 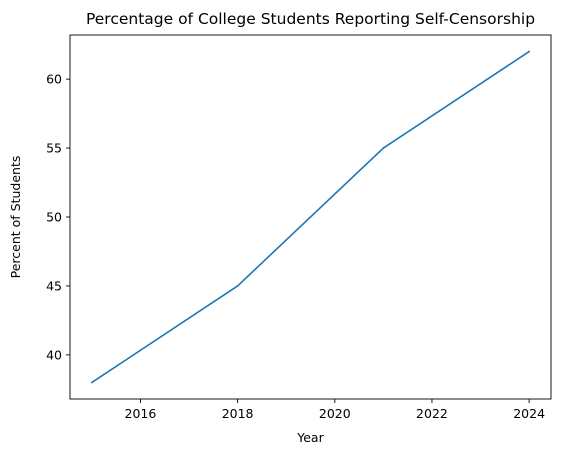 What do you see at coordinates (54, 79) in the screenshot?
I see `y-tick-label: 60` at bounding box center [54, 79].